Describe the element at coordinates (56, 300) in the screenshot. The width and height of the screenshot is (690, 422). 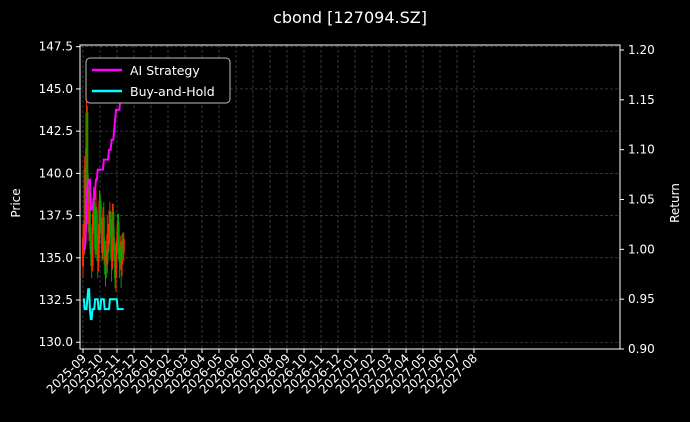
I see `left-axis-tick-label: 132.5` at that location.